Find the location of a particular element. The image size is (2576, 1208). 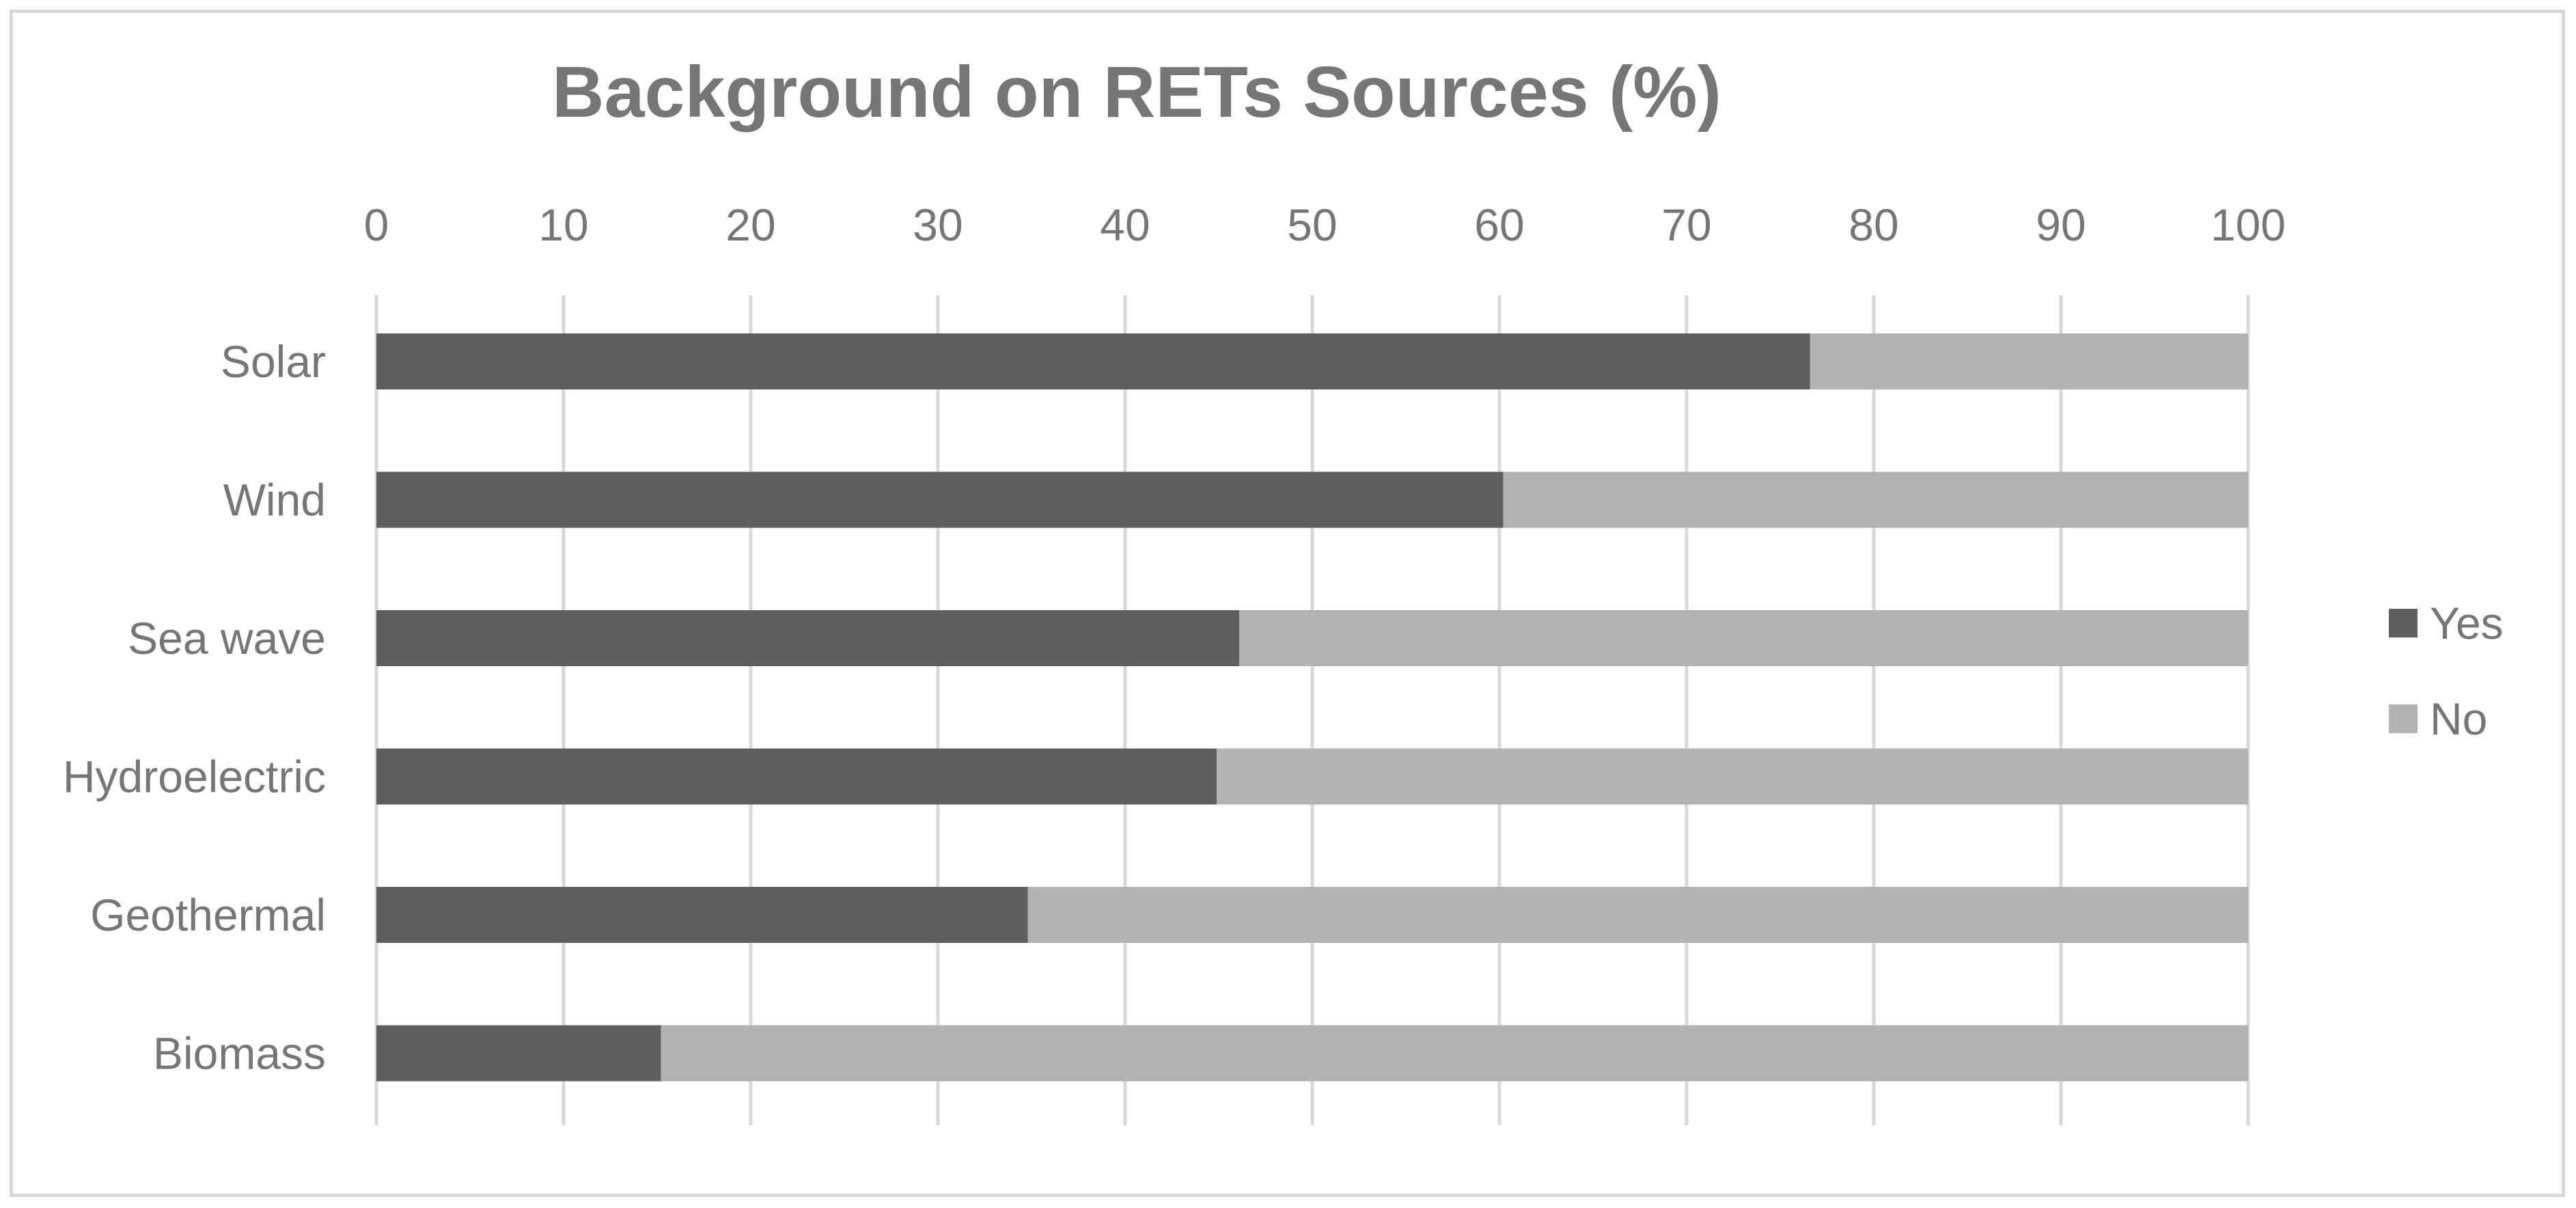

x-tick-label: 60 is located at coordinates (1499, 225).